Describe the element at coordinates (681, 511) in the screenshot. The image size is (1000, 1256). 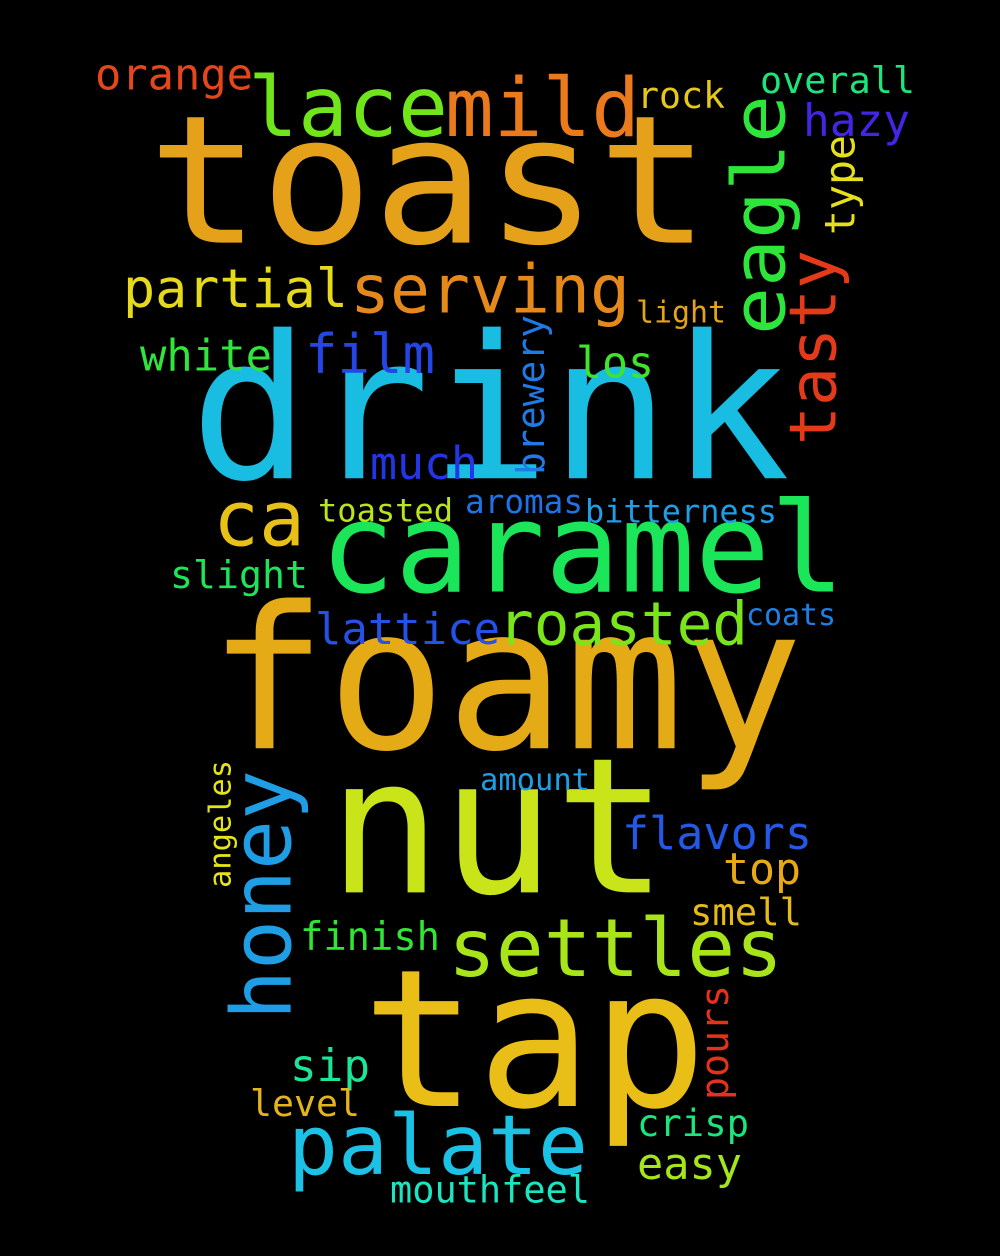
I see `word-bitterness: bitterness` at that location.